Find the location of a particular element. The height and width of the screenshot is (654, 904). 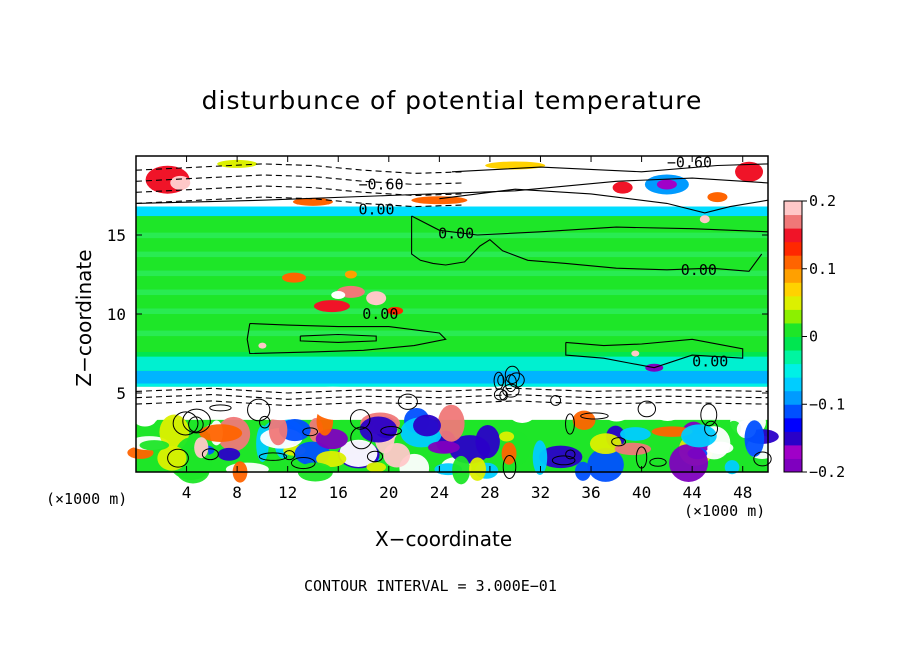

field-band-blue is located at coordinates (452, 377).